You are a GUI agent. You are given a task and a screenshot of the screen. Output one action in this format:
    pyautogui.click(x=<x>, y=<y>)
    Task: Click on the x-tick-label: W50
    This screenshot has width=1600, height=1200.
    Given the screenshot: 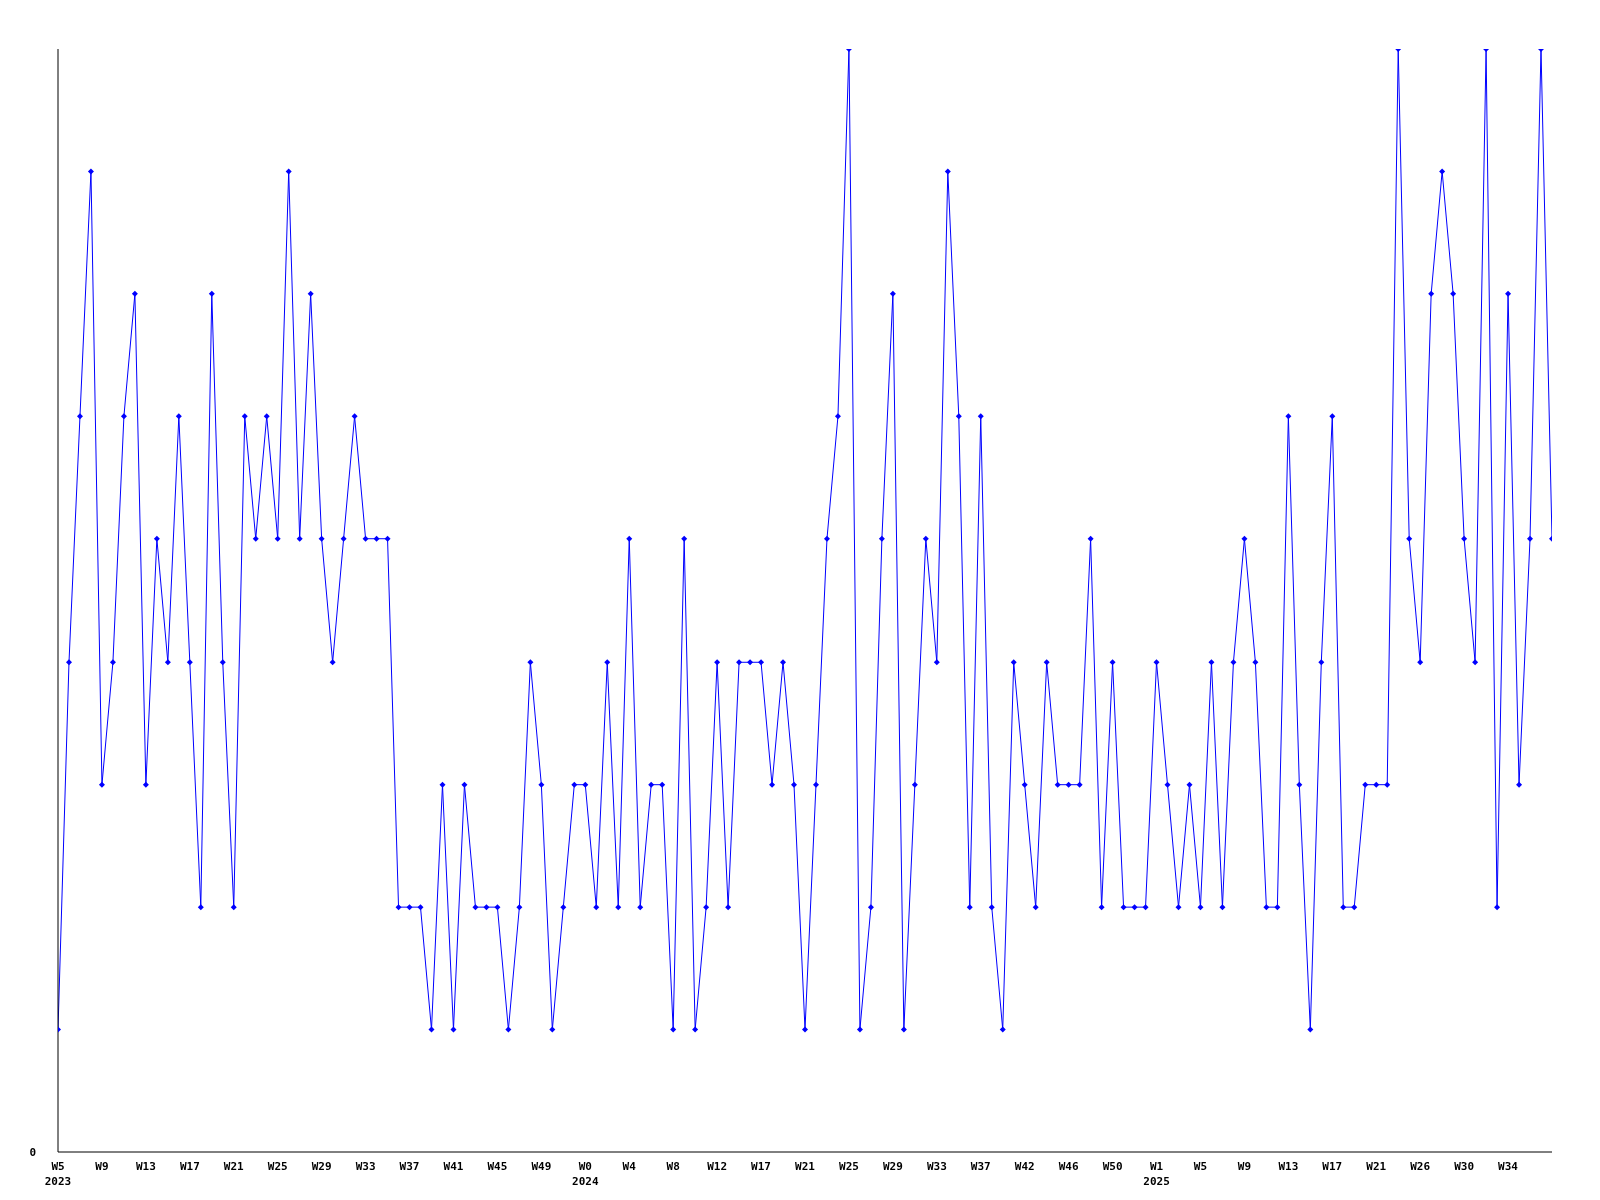 What is the action you would take?
    pyautogui.click(x=1112, y=1166)
    